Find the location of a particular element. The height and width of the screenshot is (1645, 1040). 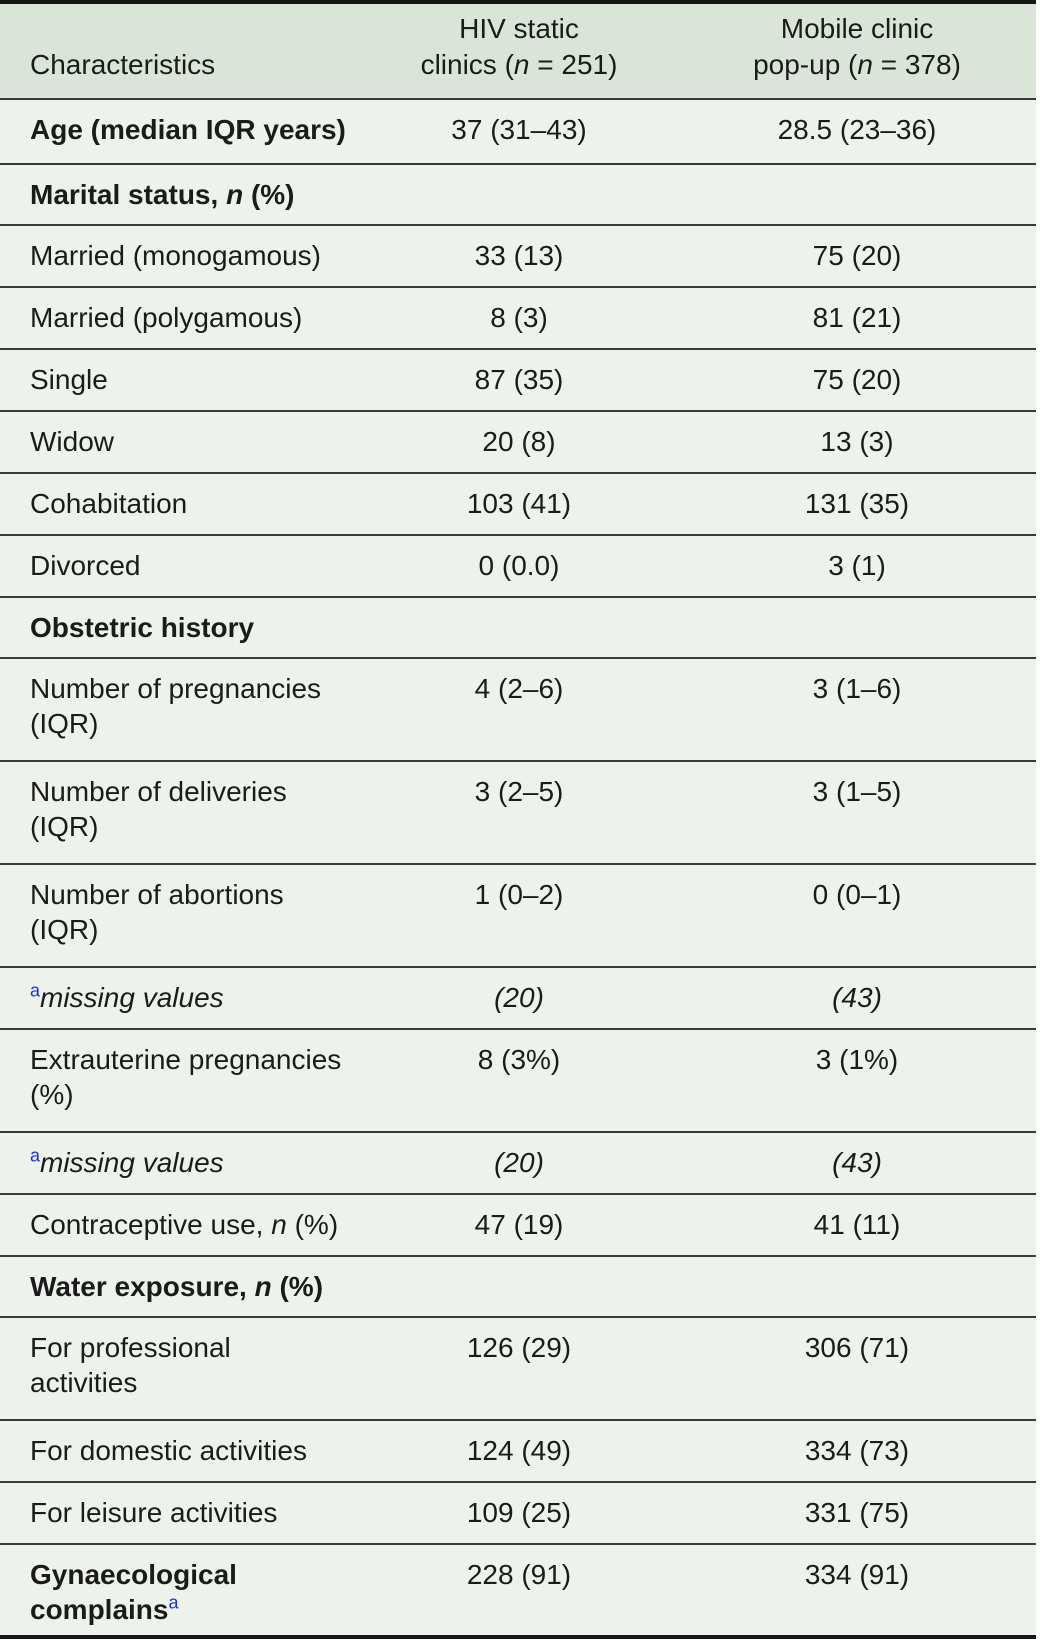

table-row: Married (monogamous) 33 (13) 75 (20) is located at coordinates (518, 255).